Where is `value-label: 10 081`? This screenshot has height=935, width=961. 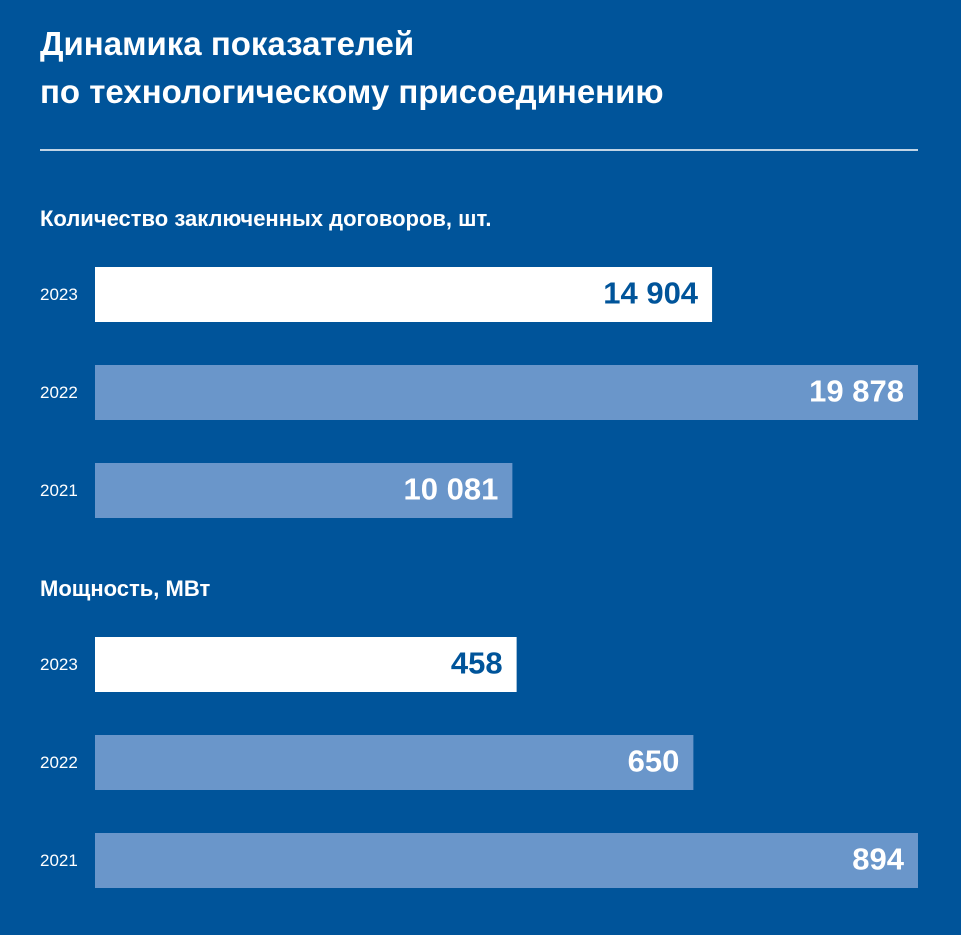 value-label: 10 081 is located at coordinates (451, 489).